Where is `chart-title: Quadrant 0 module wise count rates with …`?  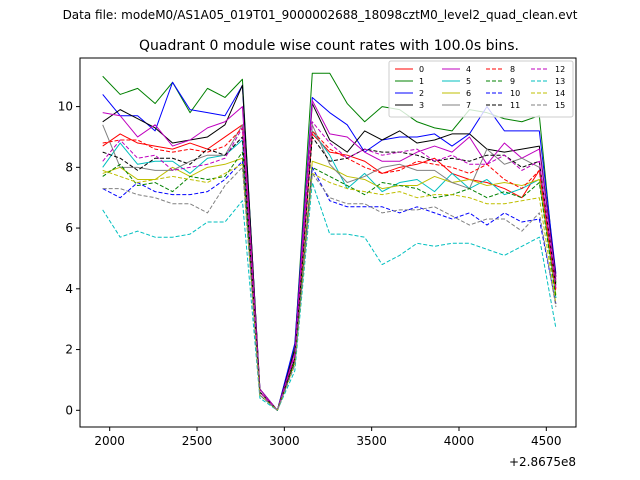
chart-title: Quadrant 0 module wise count rates with … is located at coordinates (329, 46).